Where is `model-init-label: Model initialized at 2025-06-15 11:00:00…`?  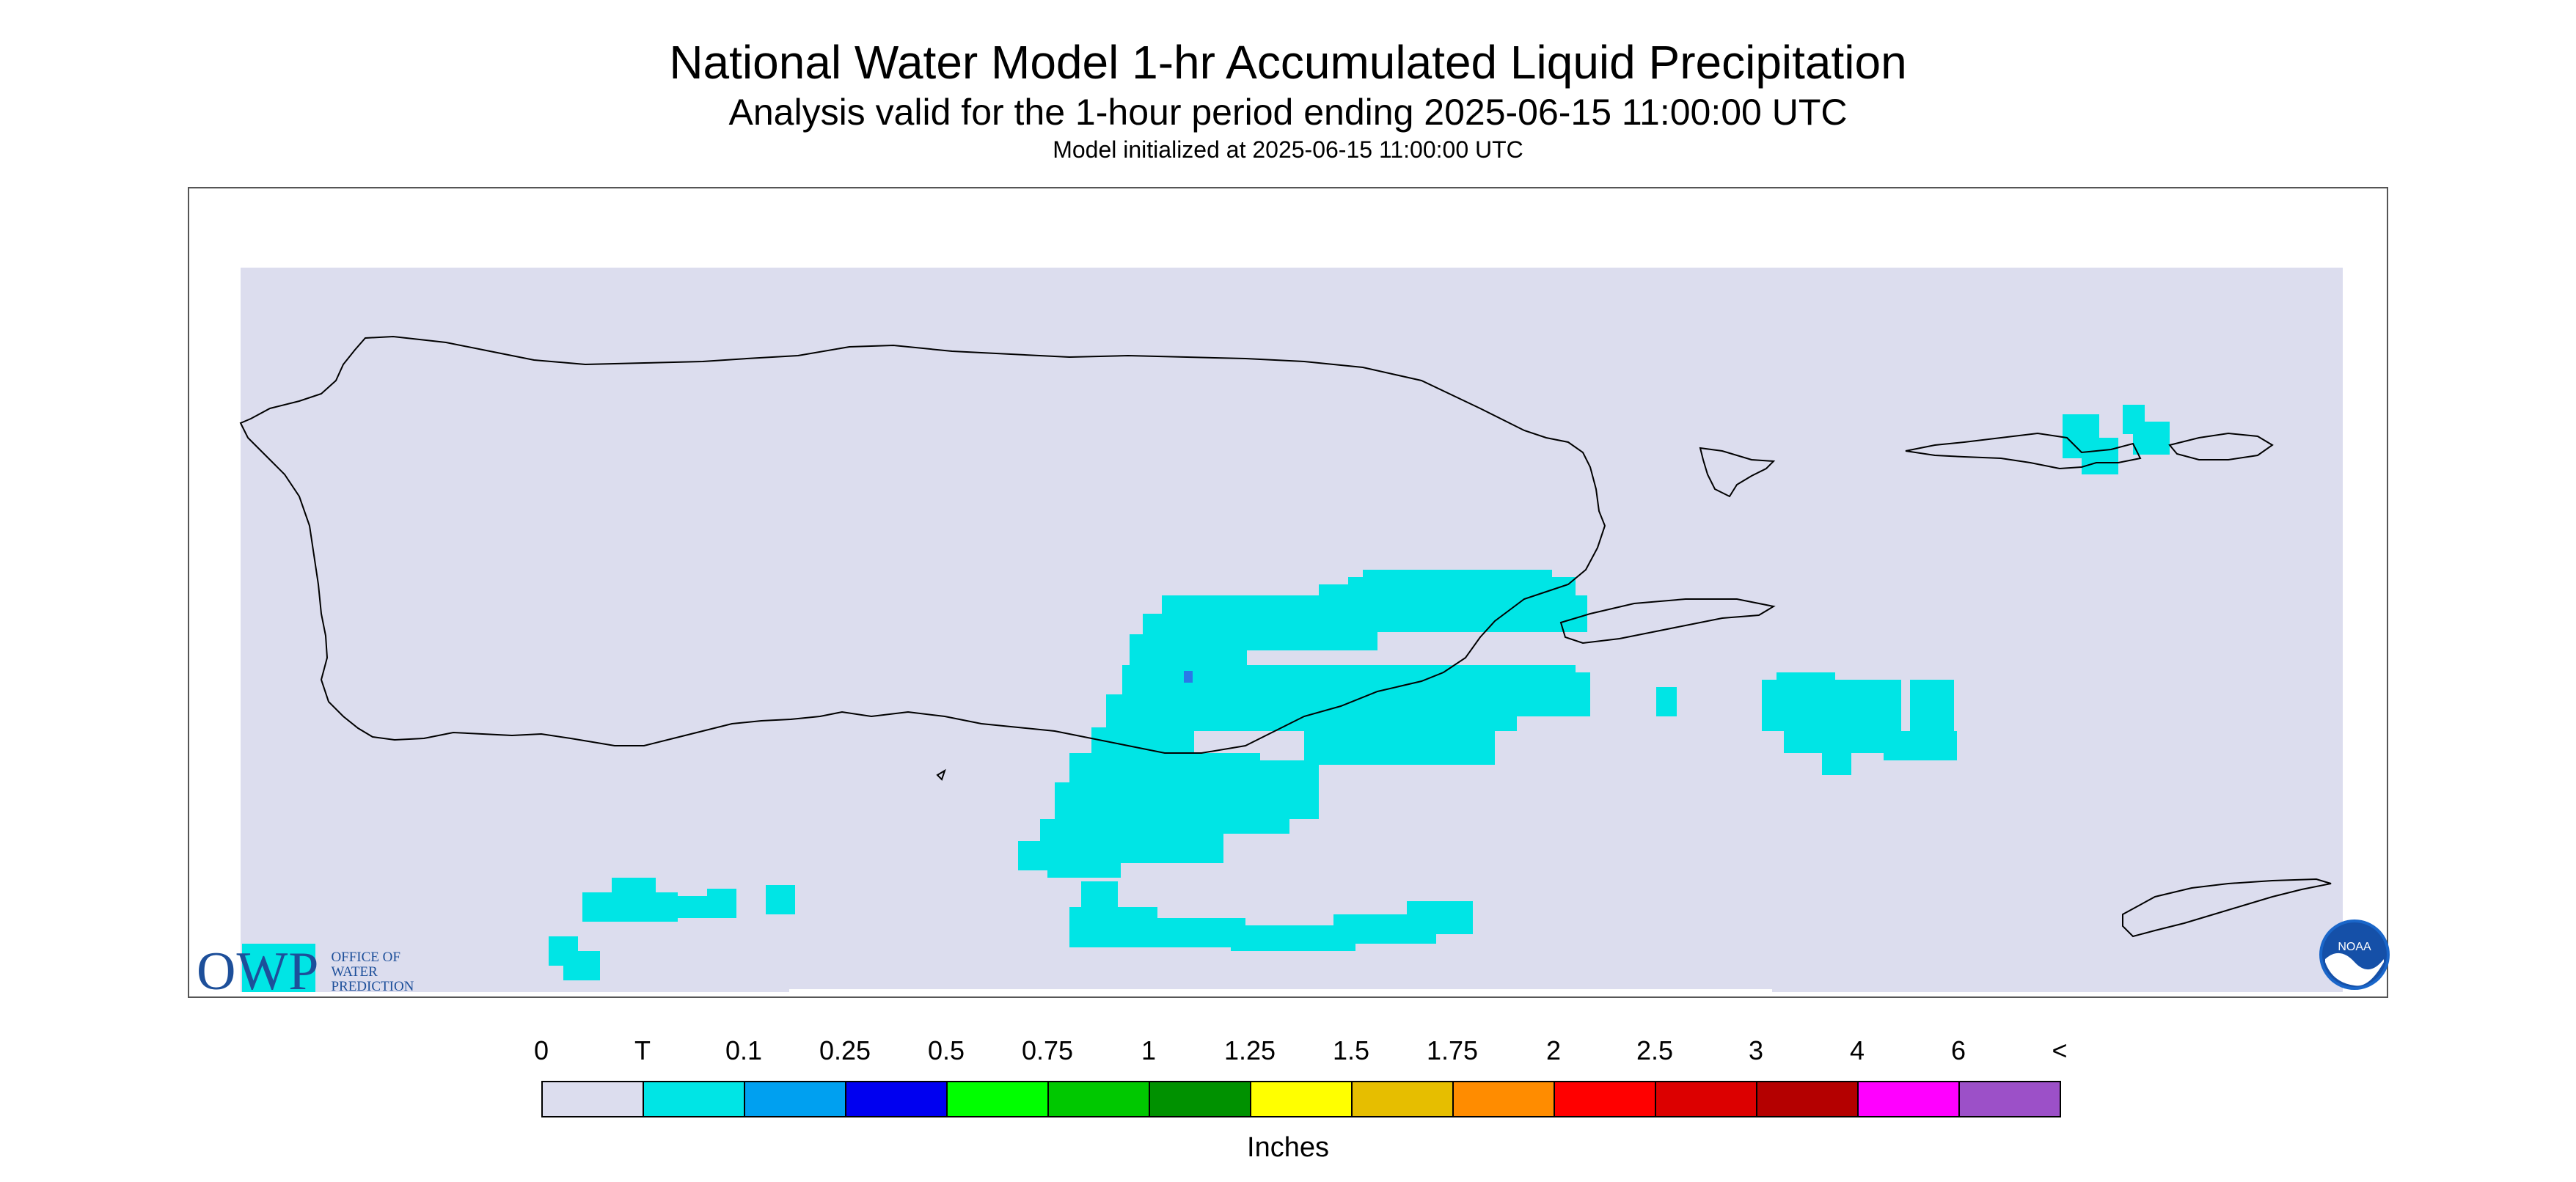
model-init-label: Model initialized at 2025-06-15 11:00:00… is located at coordinates (1288, 149).